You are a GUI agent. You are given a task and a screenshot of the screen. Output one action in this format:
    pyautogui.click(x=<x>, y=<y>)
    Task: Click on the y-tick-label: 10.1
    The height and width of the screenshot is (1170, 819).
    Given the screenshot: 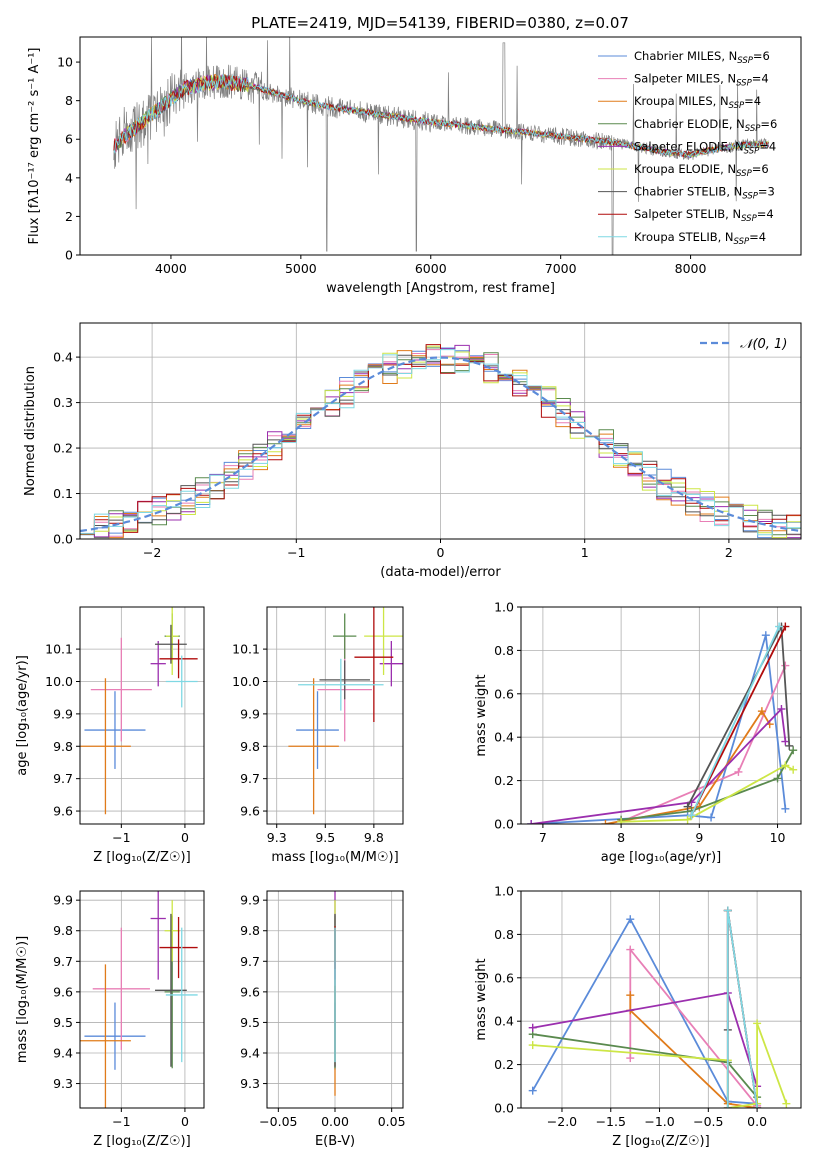 What is the action you would take?
    pyautogui.click(x=246, y=649)
    